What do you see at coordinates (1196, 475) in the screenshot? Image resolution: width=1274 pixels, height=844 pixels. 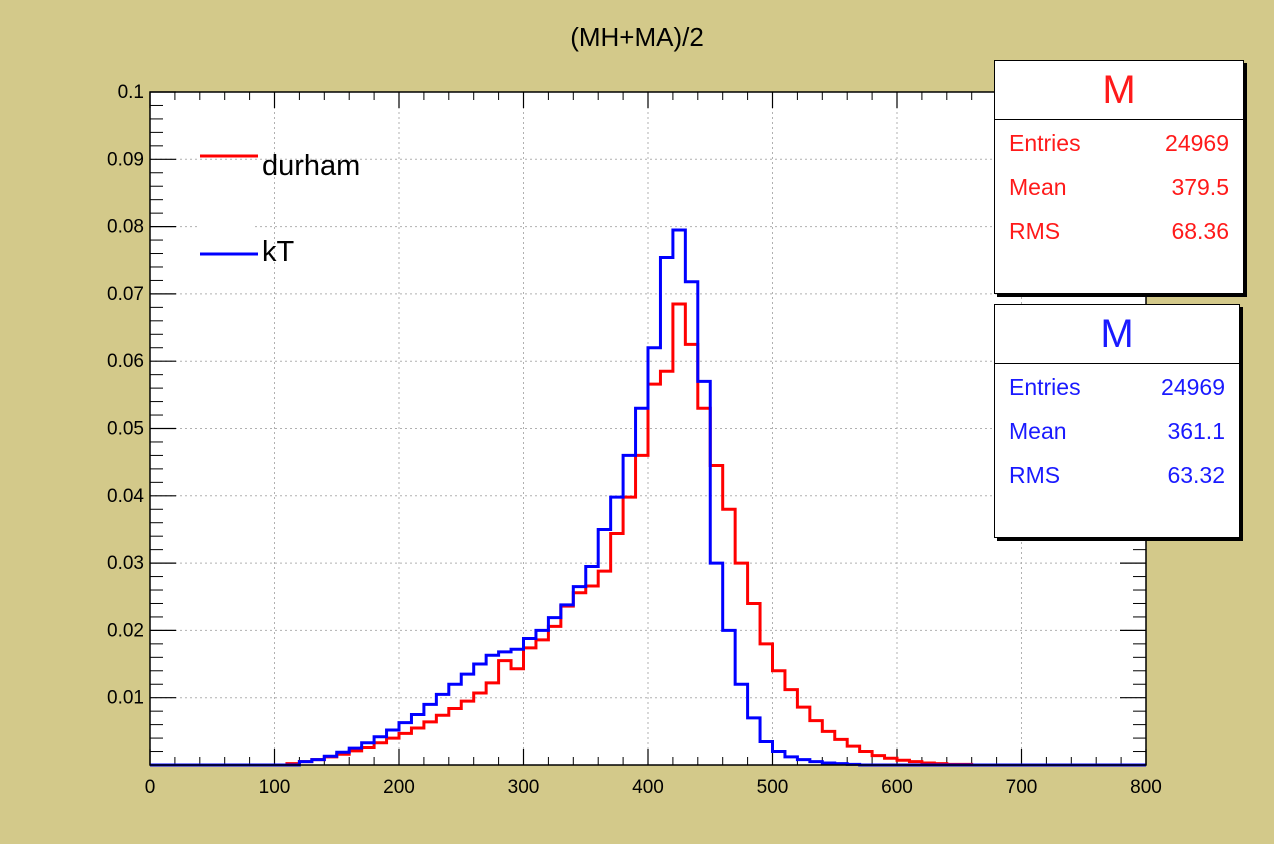 I see `stats-value: 63.32` at bounding box center [1196, 475].